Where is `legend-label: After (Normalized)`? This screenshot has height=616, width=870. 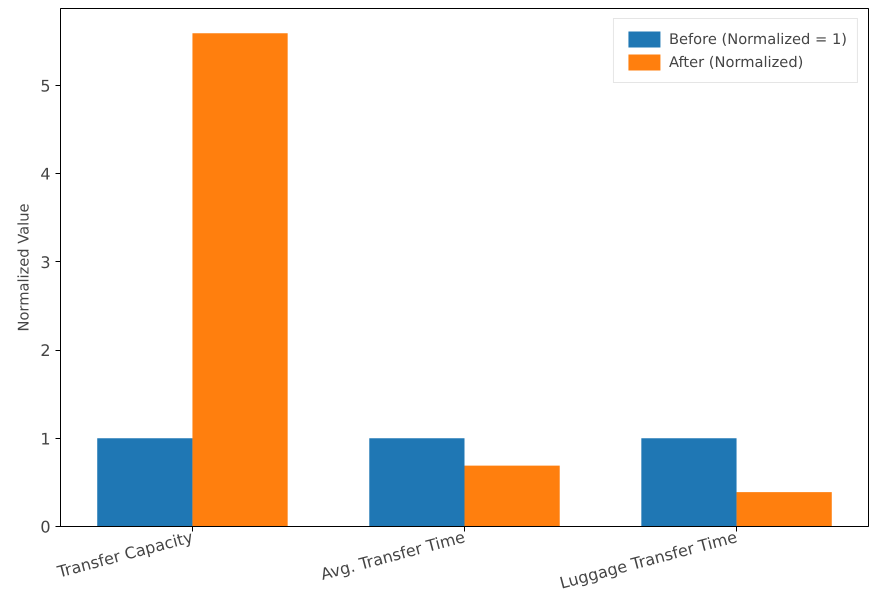
legend-label: After (Normalized) is located at coordinates (736, 62).